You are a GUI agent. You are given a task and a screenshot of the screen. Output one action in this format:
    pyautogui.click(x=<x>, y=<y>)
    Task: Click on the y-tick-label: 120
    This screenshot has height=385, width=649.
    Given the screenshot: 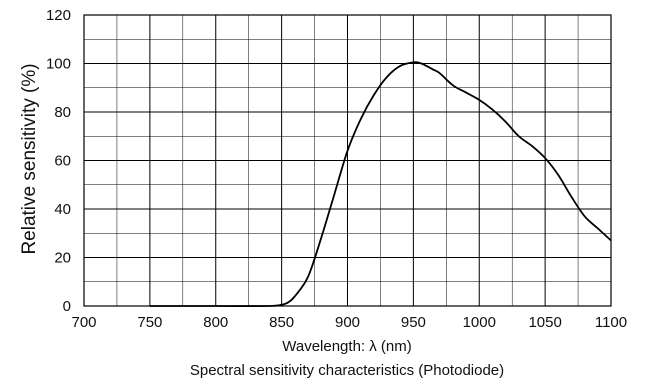 What is the action you would take?
    pyautogui.click(x=58, y=15)
    